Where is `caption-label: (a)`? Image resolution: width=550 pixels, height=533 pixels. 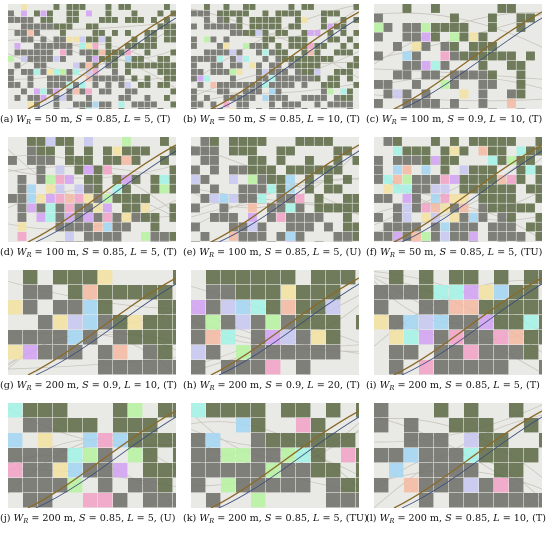
caption-label: (a) is located at coordinates (8, 119).